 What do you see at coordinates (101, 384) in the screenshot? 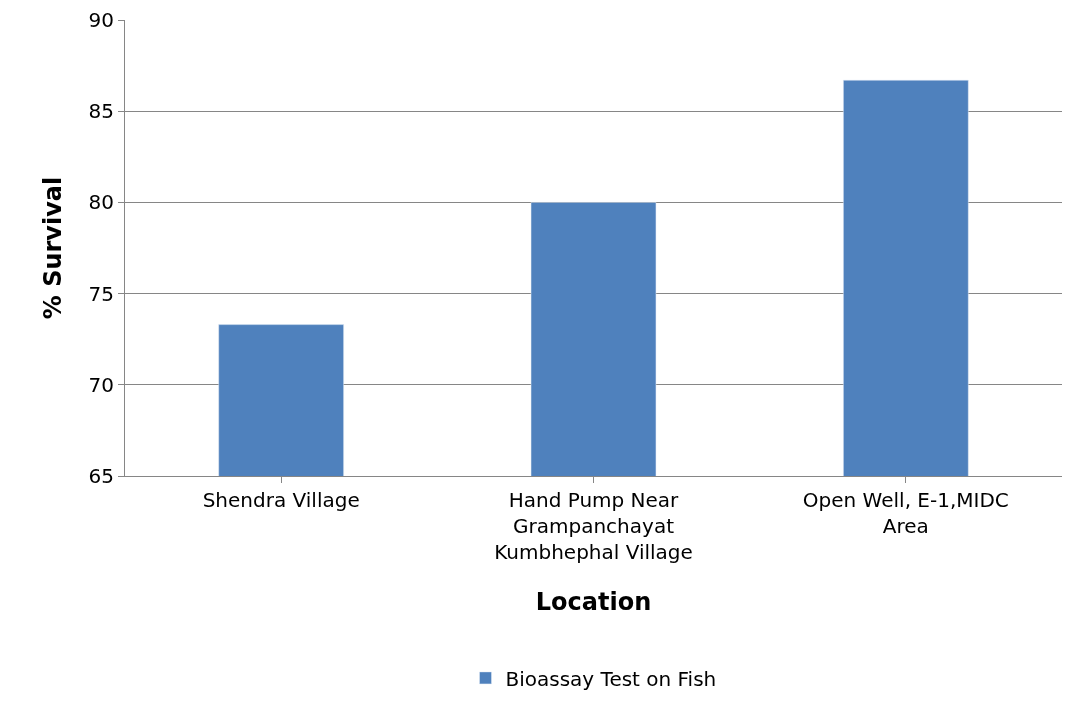
I see `y-tick-label: 70` at bounding box center [101, 384].